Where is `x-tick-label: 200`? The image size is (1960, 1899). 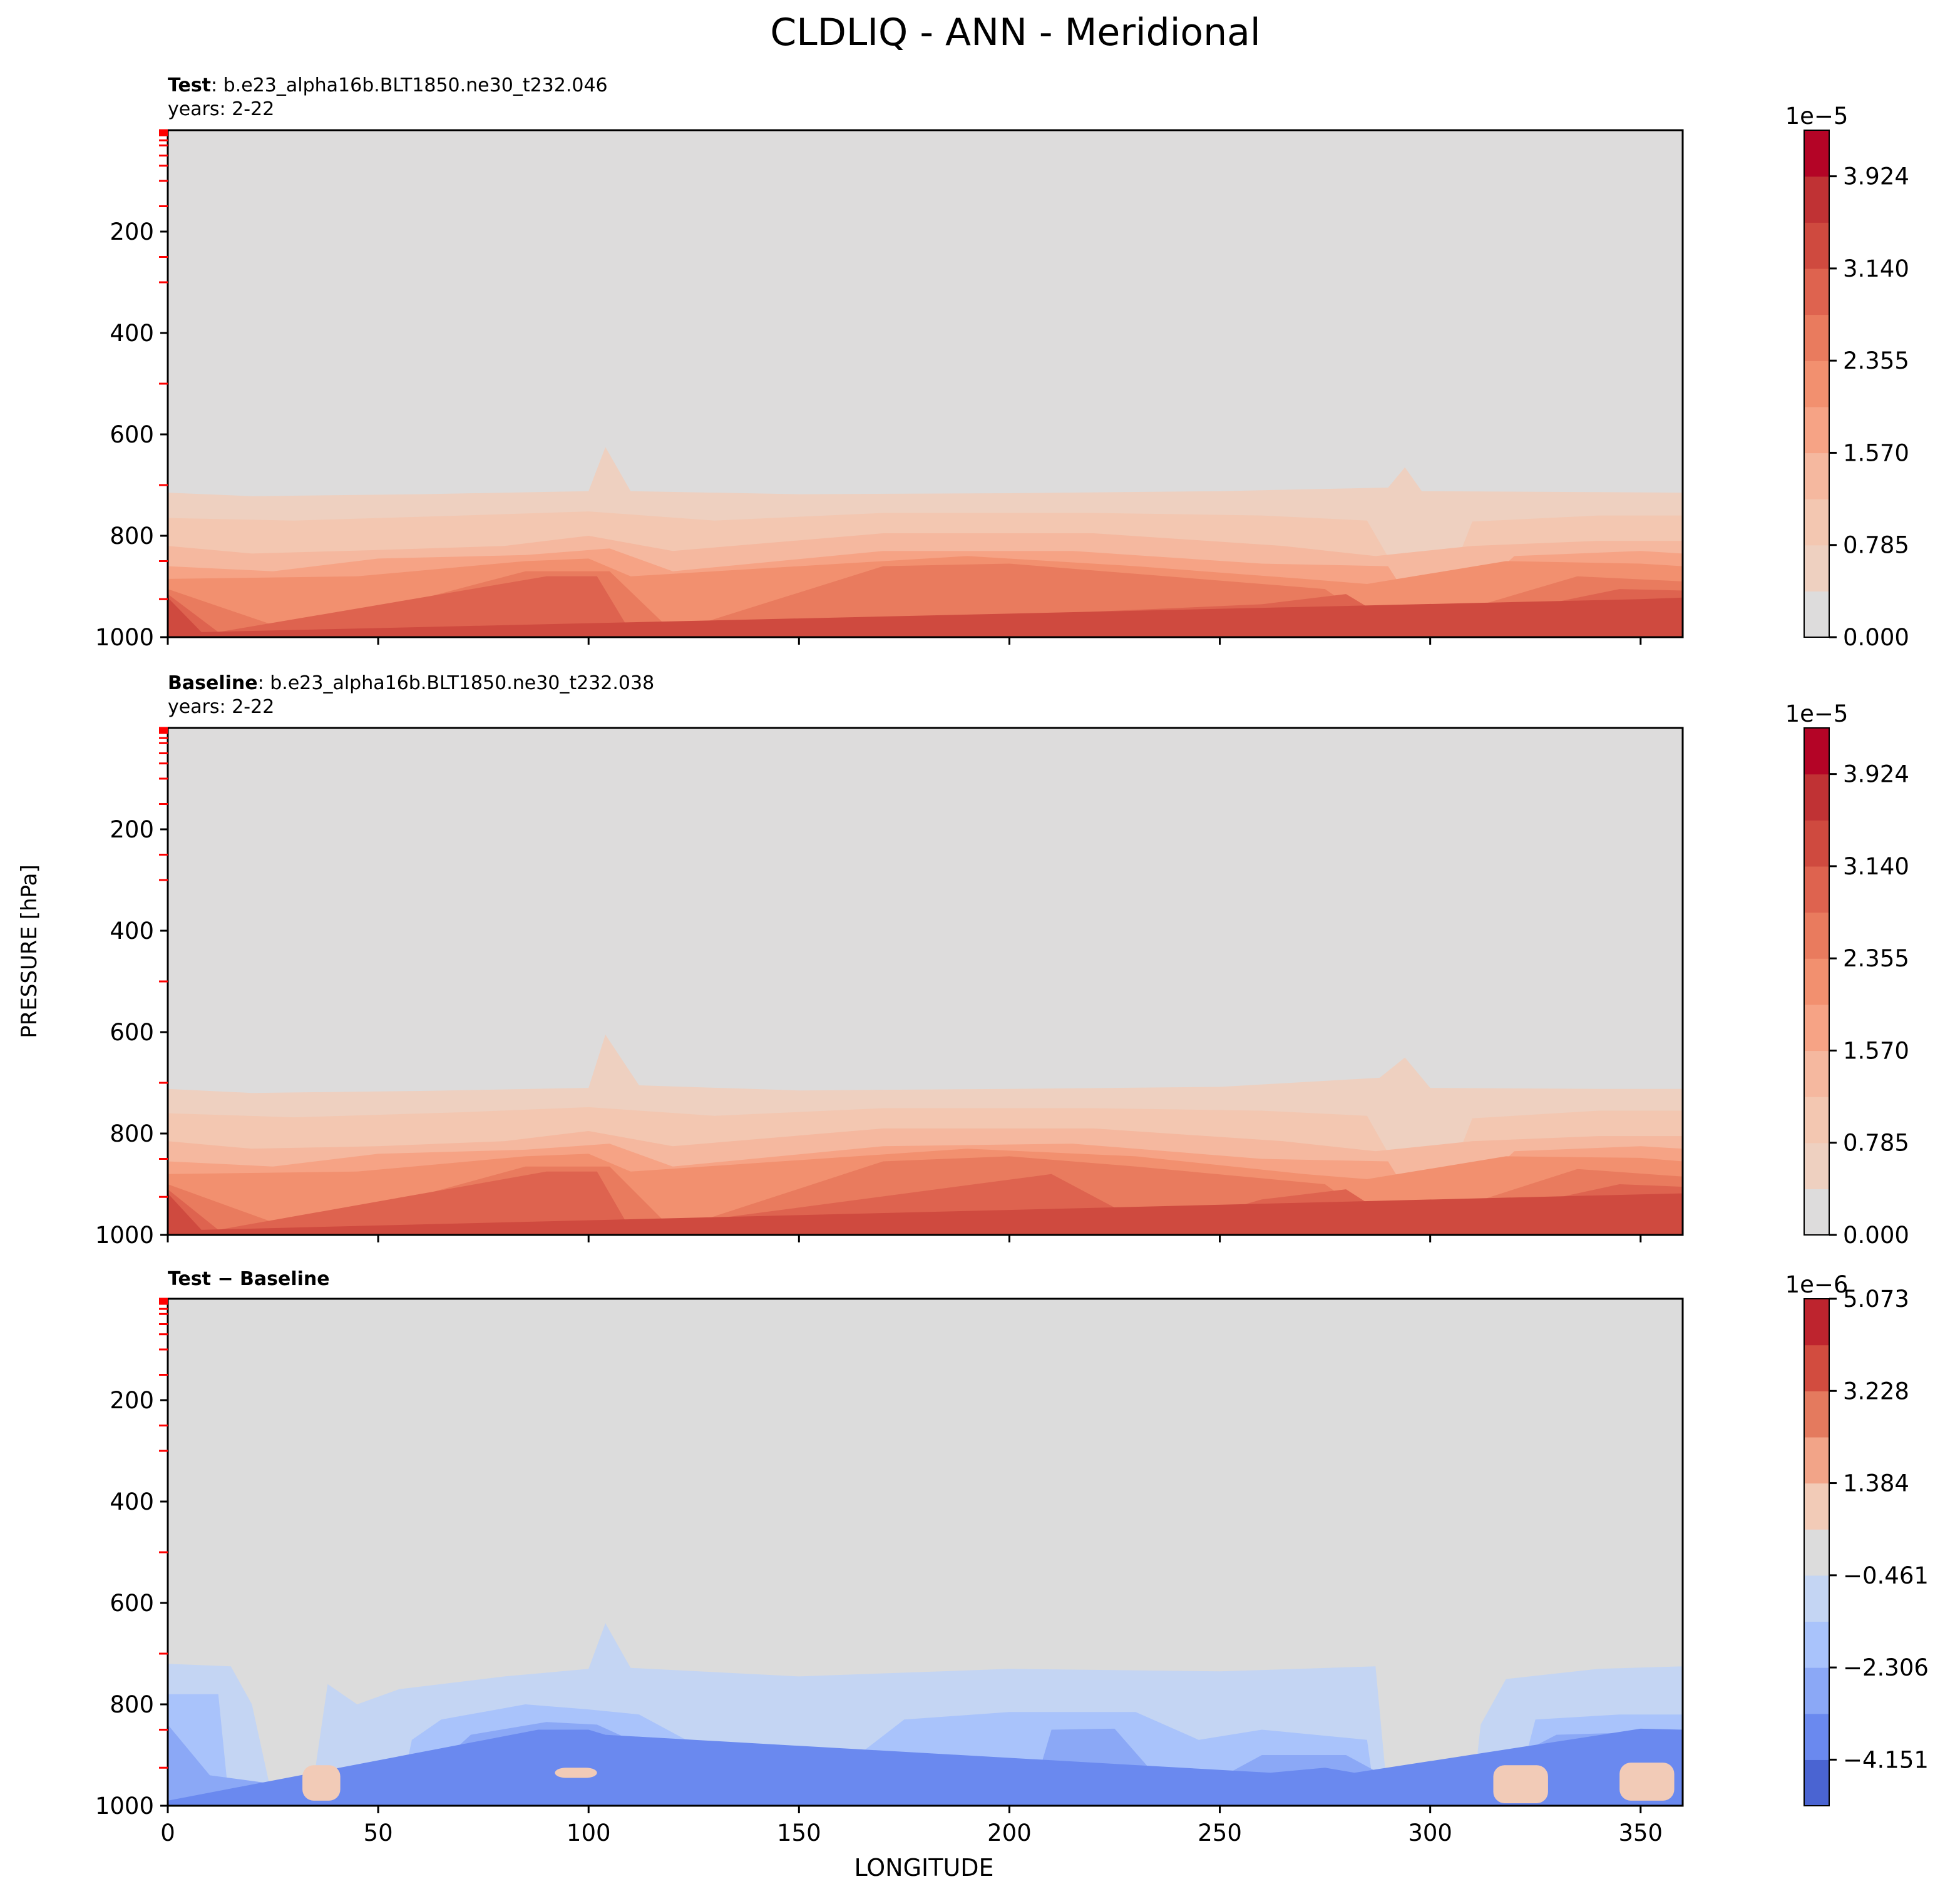 x-tick-label: 200 is located at coordinates (1009, 1833).